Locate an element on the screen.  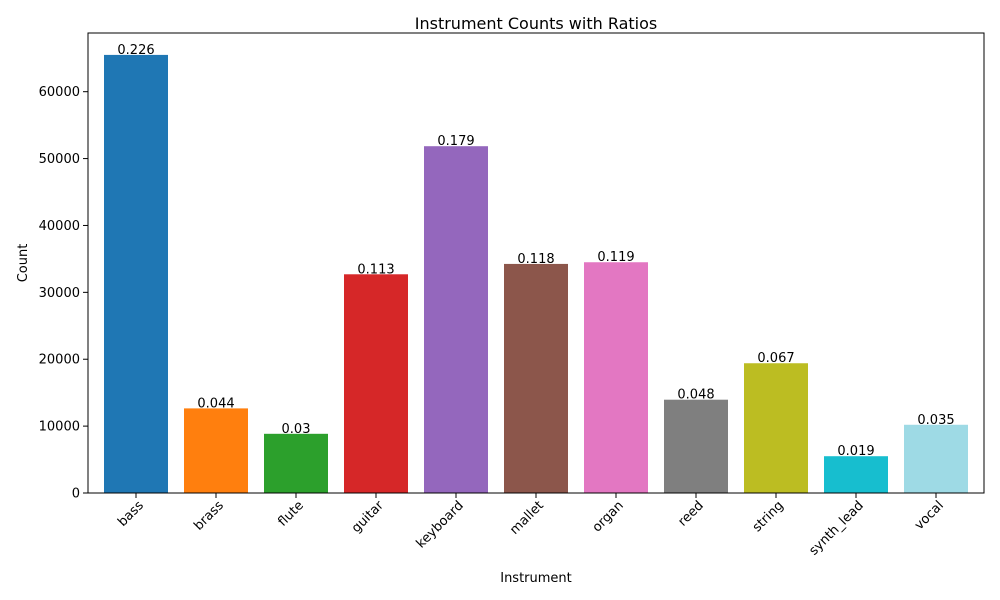
y-tick-label-30000: 30000 is located at coordinates (59, 293).